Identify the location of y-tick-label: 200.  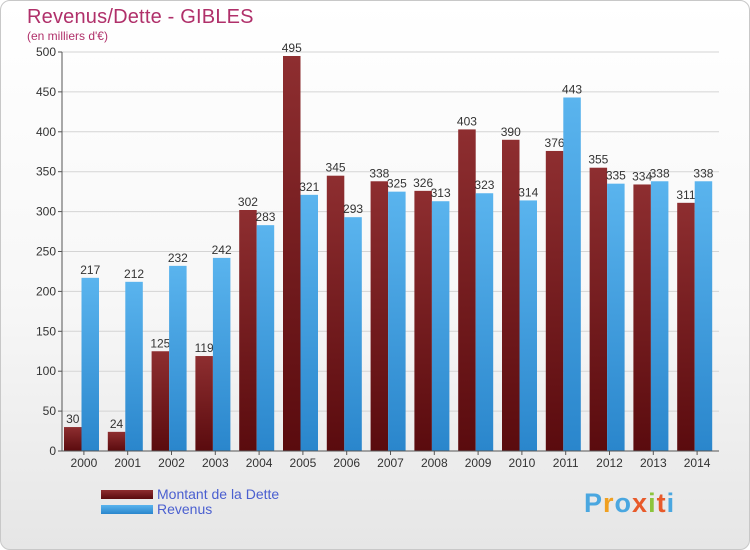
(46, 291).